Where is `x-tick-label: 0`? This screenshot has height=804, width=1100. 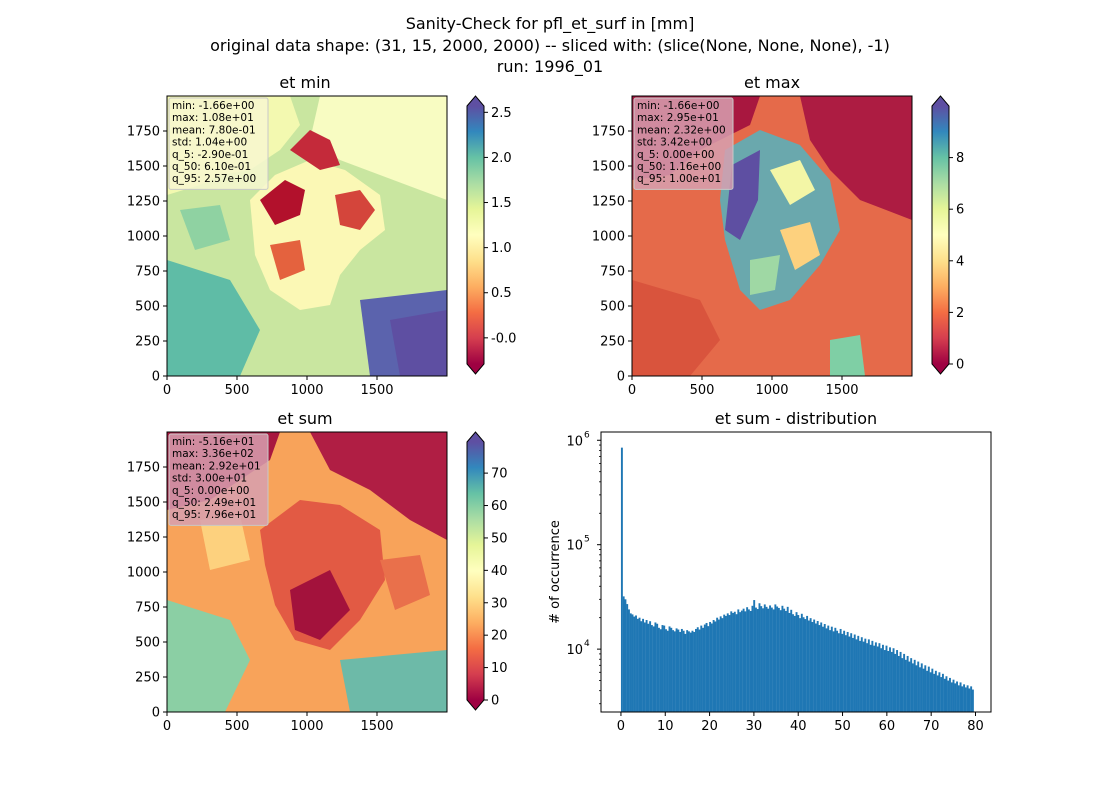
x-tick-label: 0 is located at coordinates (167, 726).